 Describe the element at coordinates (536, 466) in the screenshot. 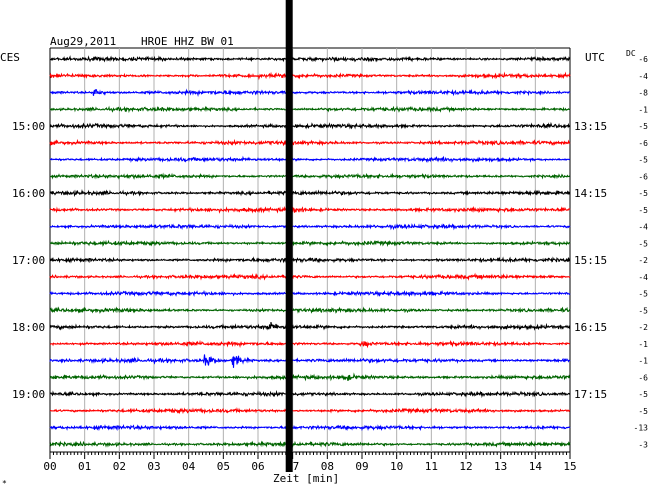

I see `x-tick-label: 14` at that location.